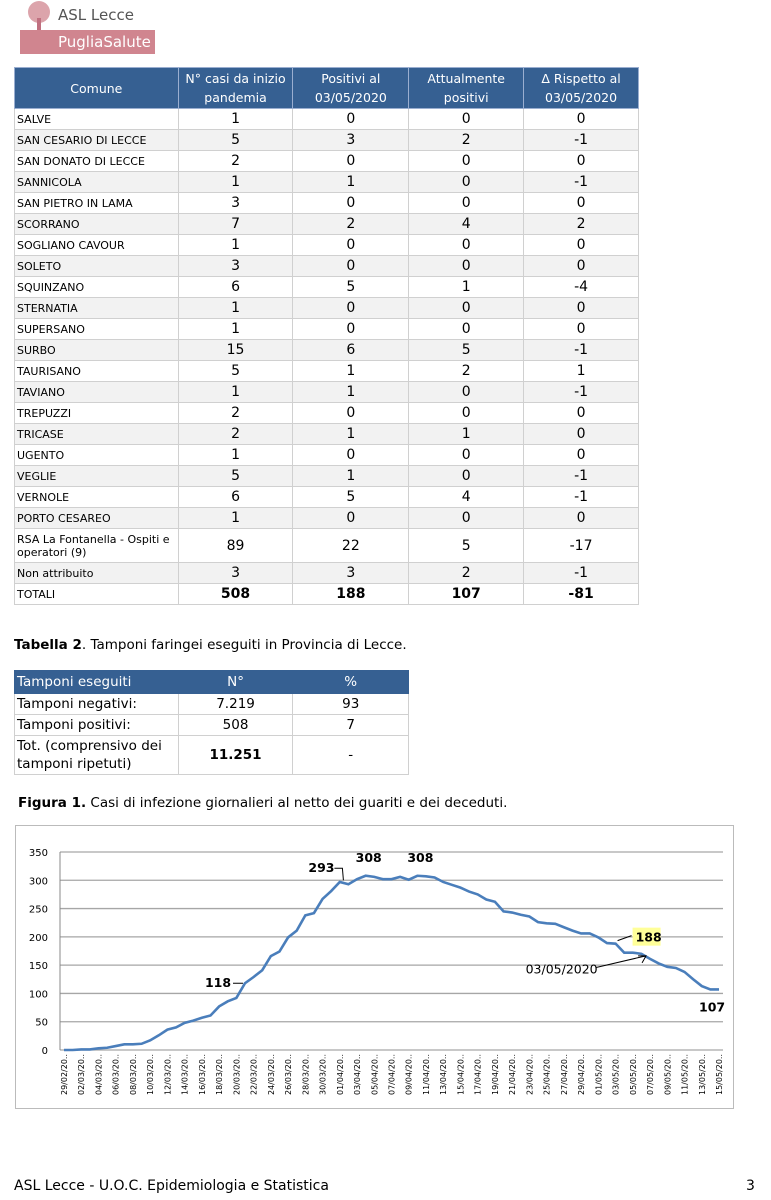 The height and width of the screenshot is (1200, 771). Describe the element at coordinates (235, 682) in the screenshot. I see `column-header: N°` at that location.